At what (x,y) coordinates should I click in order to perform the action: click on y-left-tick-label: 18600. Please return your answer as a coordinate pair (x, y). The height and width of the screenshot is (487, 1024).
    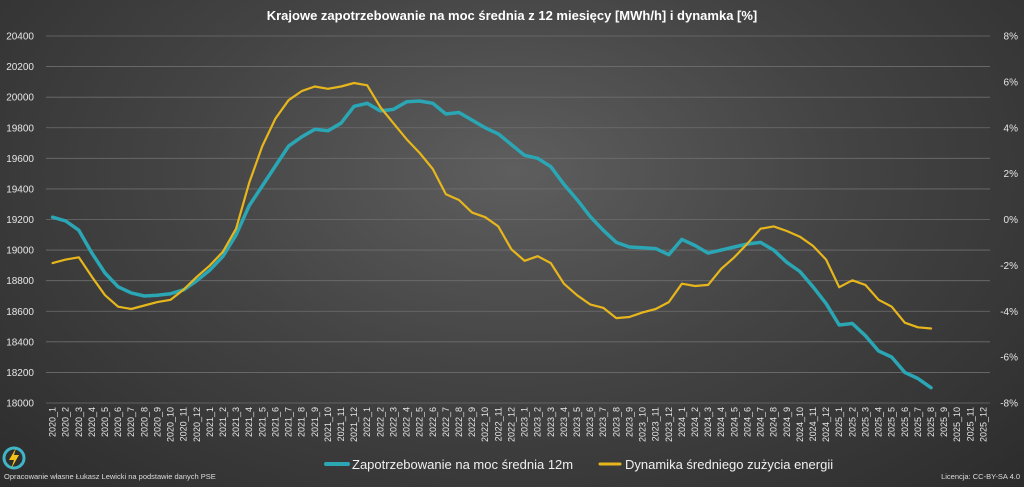
    Looking at the image, I should click on (20, 312).